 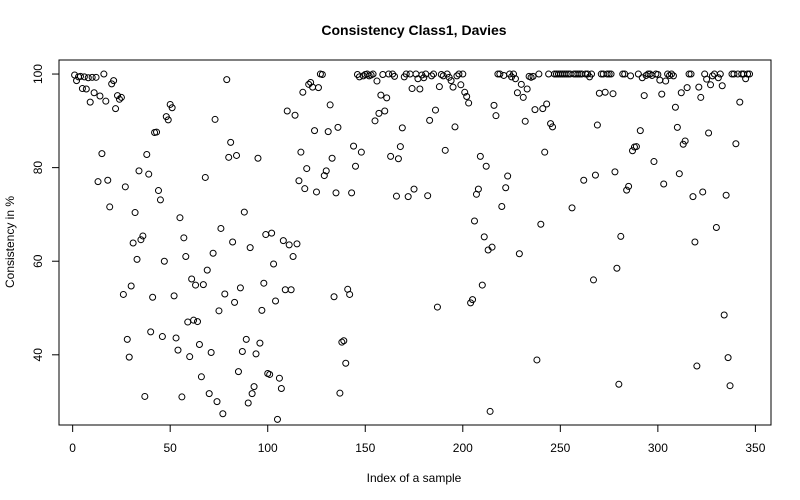 I want to click on chart-title: Consistency Class1, Davies, so click(x=413, y=30).